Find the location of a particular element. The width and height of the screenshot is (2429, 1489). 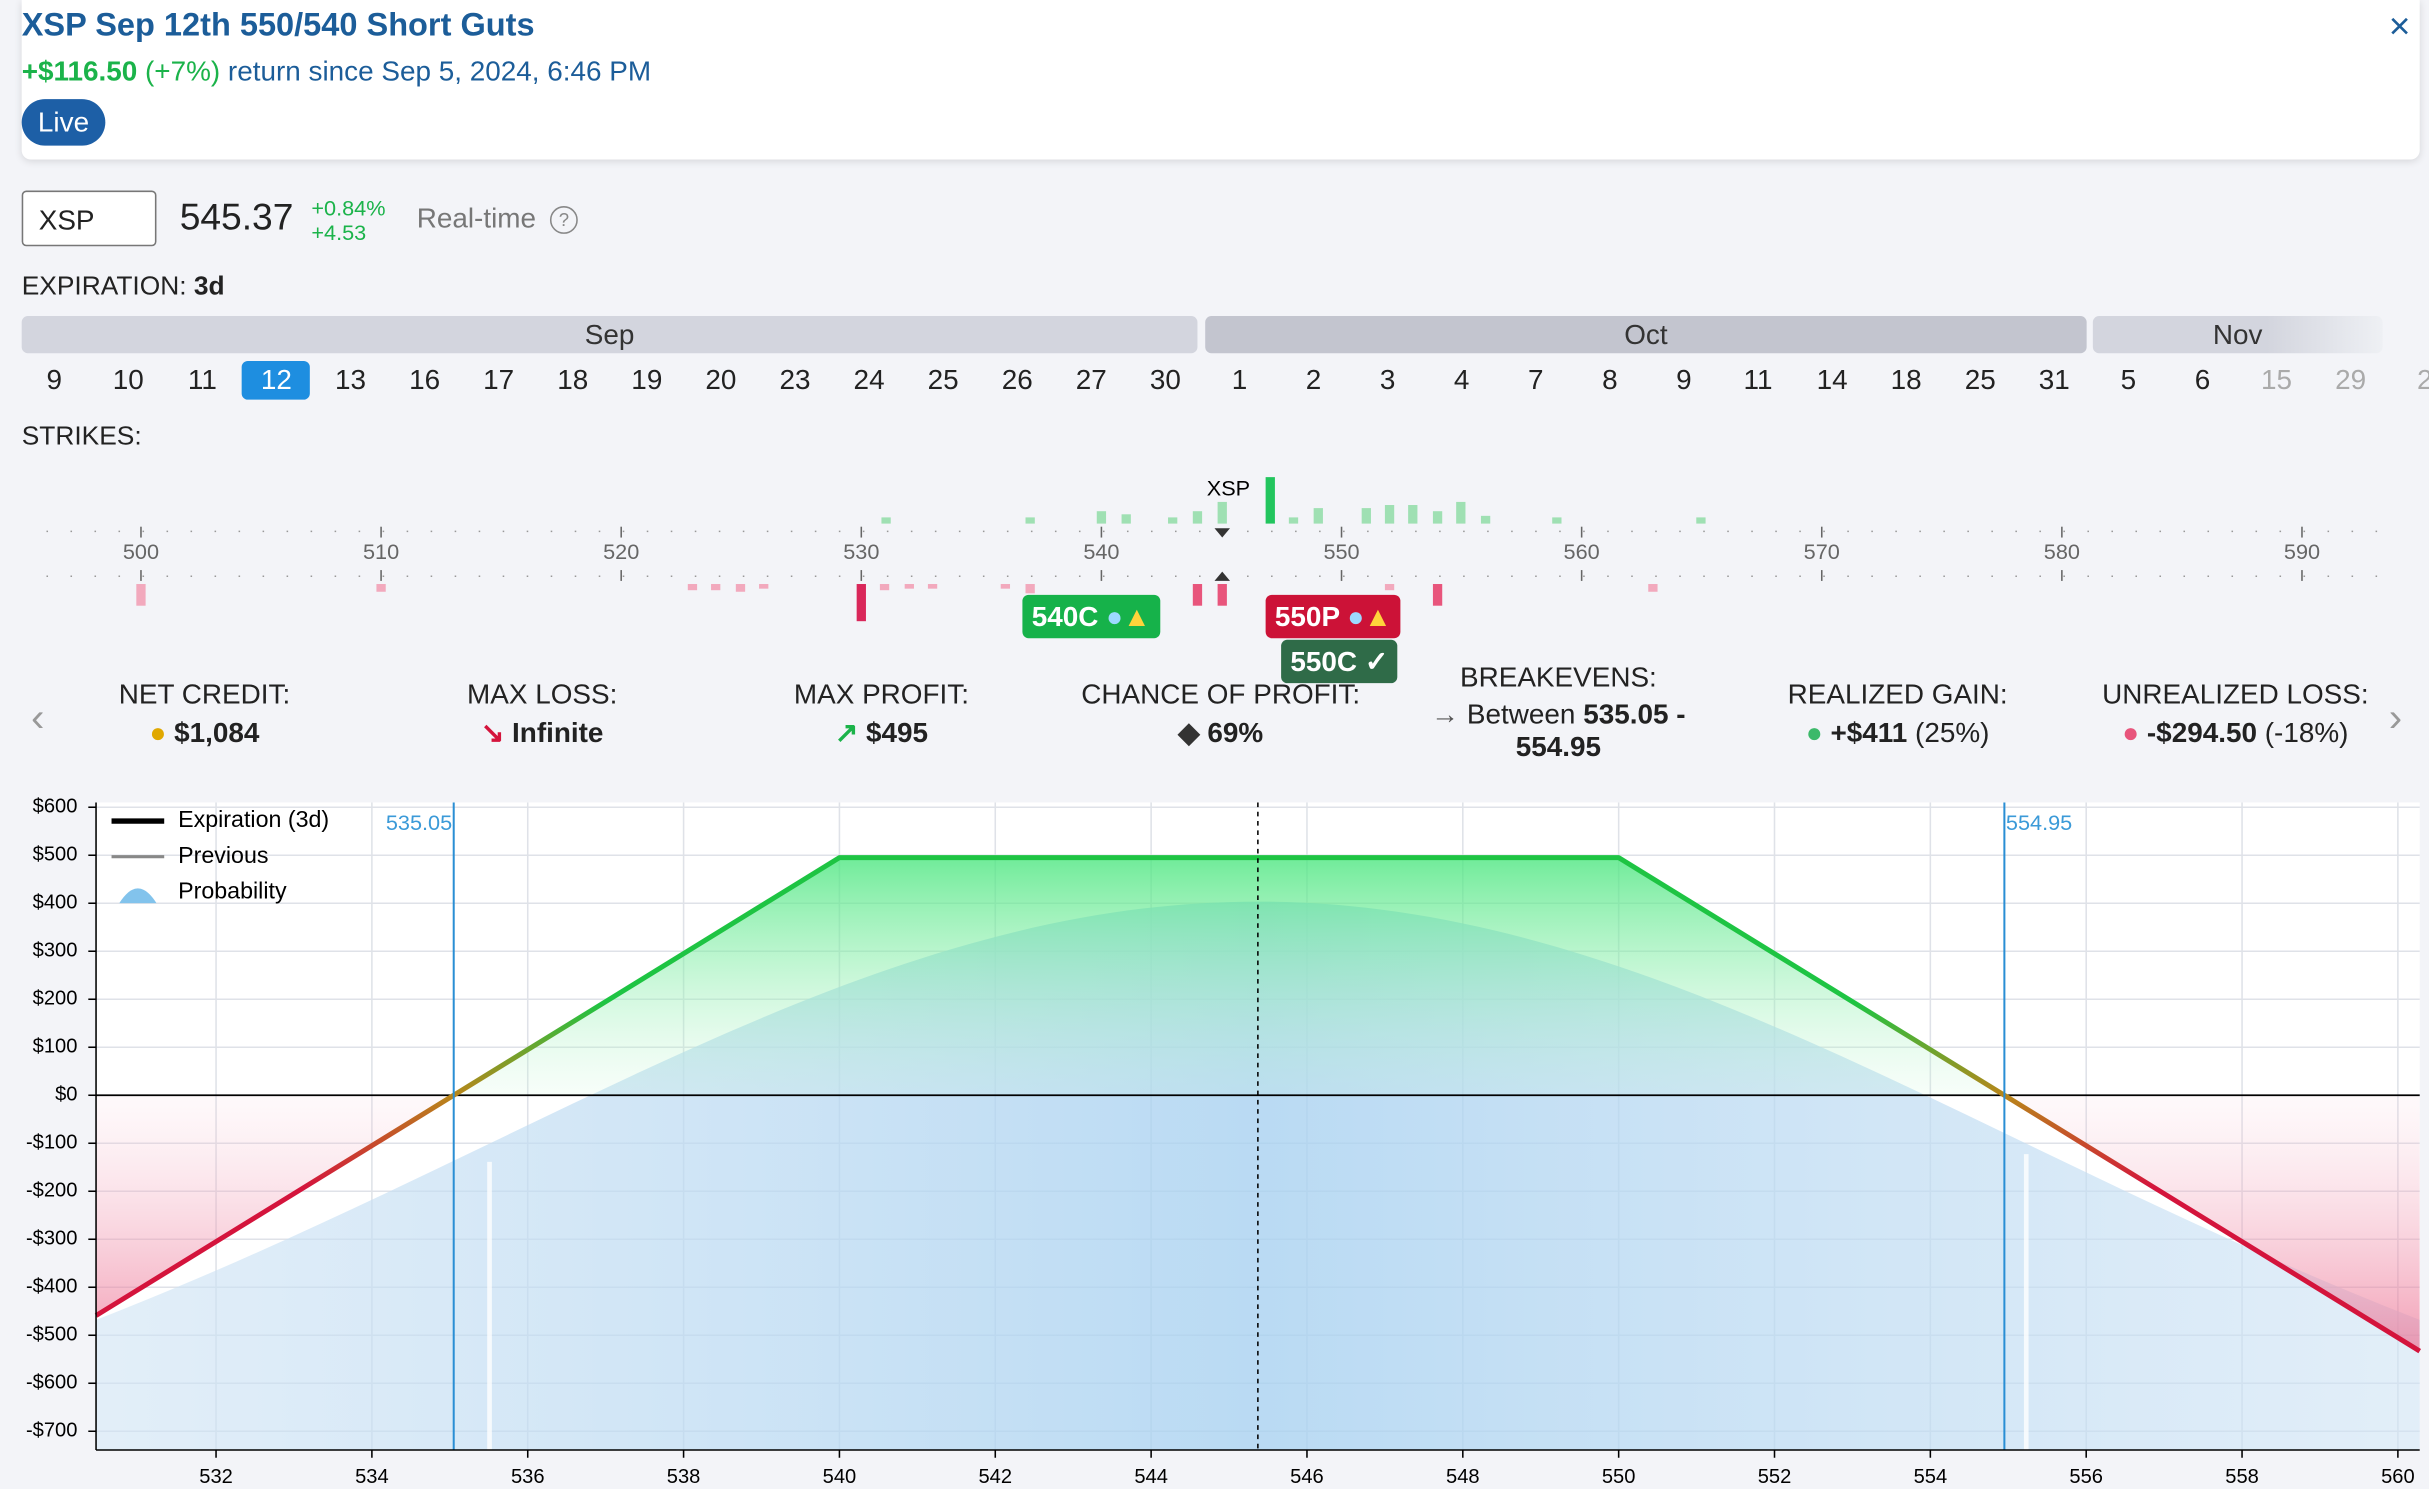

stat-prefix: Between is located at coordinates (1521, 714).